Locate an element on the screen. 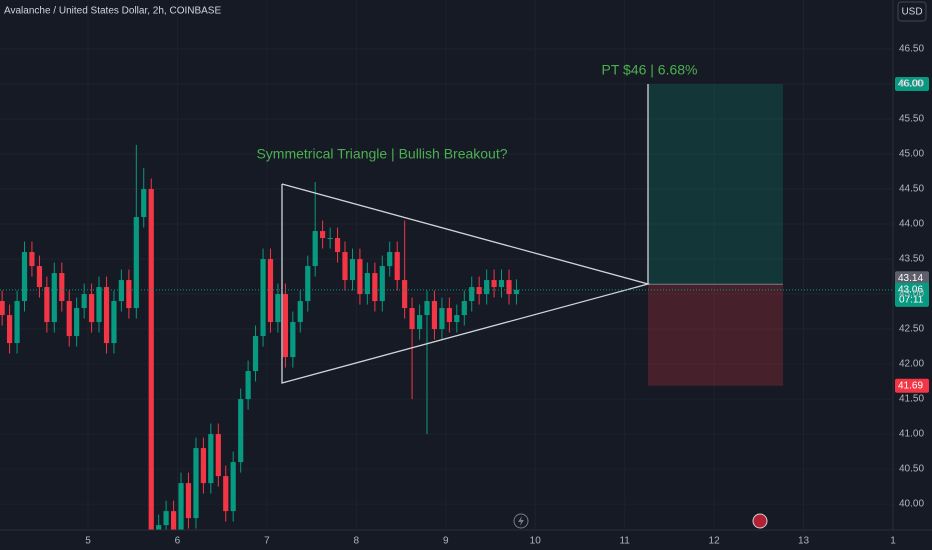 Image resolution: width=932 pixels, height=550 pixels. y-tick-label: 44.00 is located at coordinates (911, 224).